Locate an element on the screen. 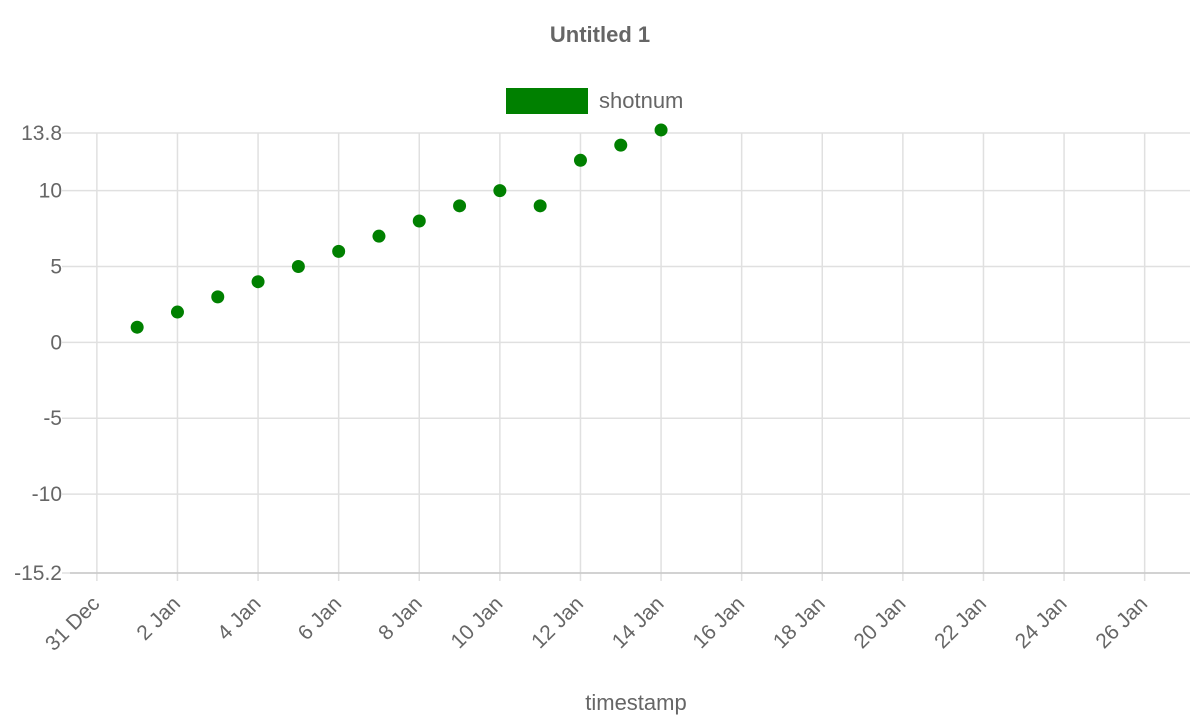 The image size is (1200, 724). y-tick-label: 13.8 is located at coordinates (41, 133).